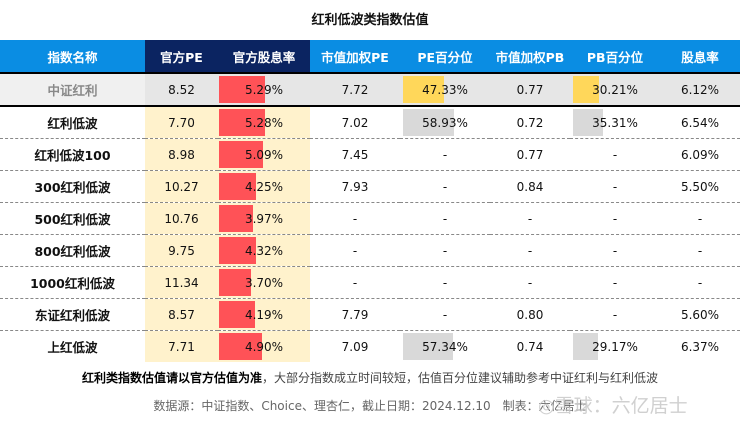 The image size is (740, 425). I want to click on weighted-pb-value: 0.72, so click(530, 122).